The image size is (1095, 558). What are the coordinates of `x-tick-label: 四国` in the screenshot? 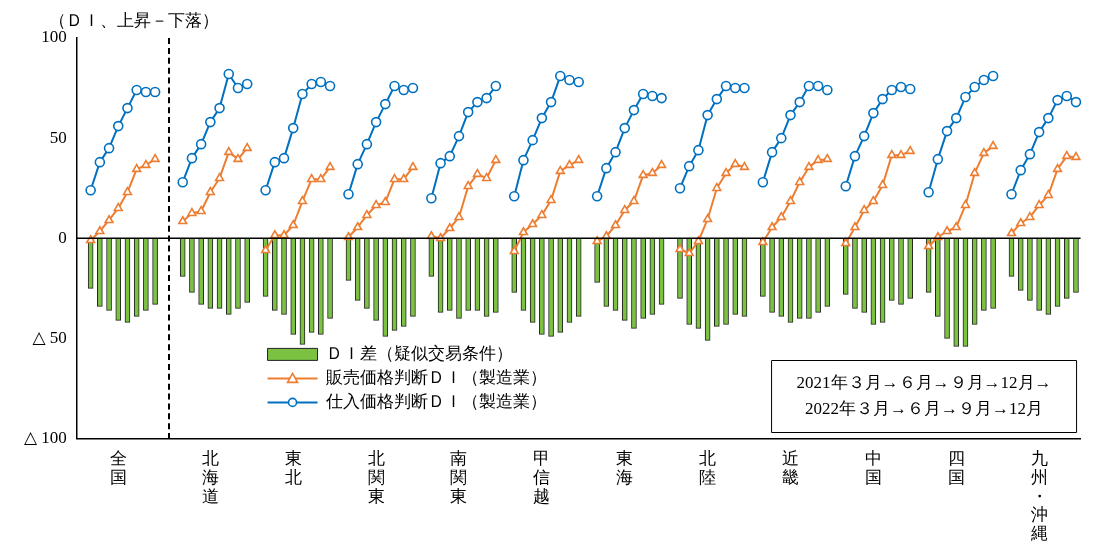 It's located at (956, 468).